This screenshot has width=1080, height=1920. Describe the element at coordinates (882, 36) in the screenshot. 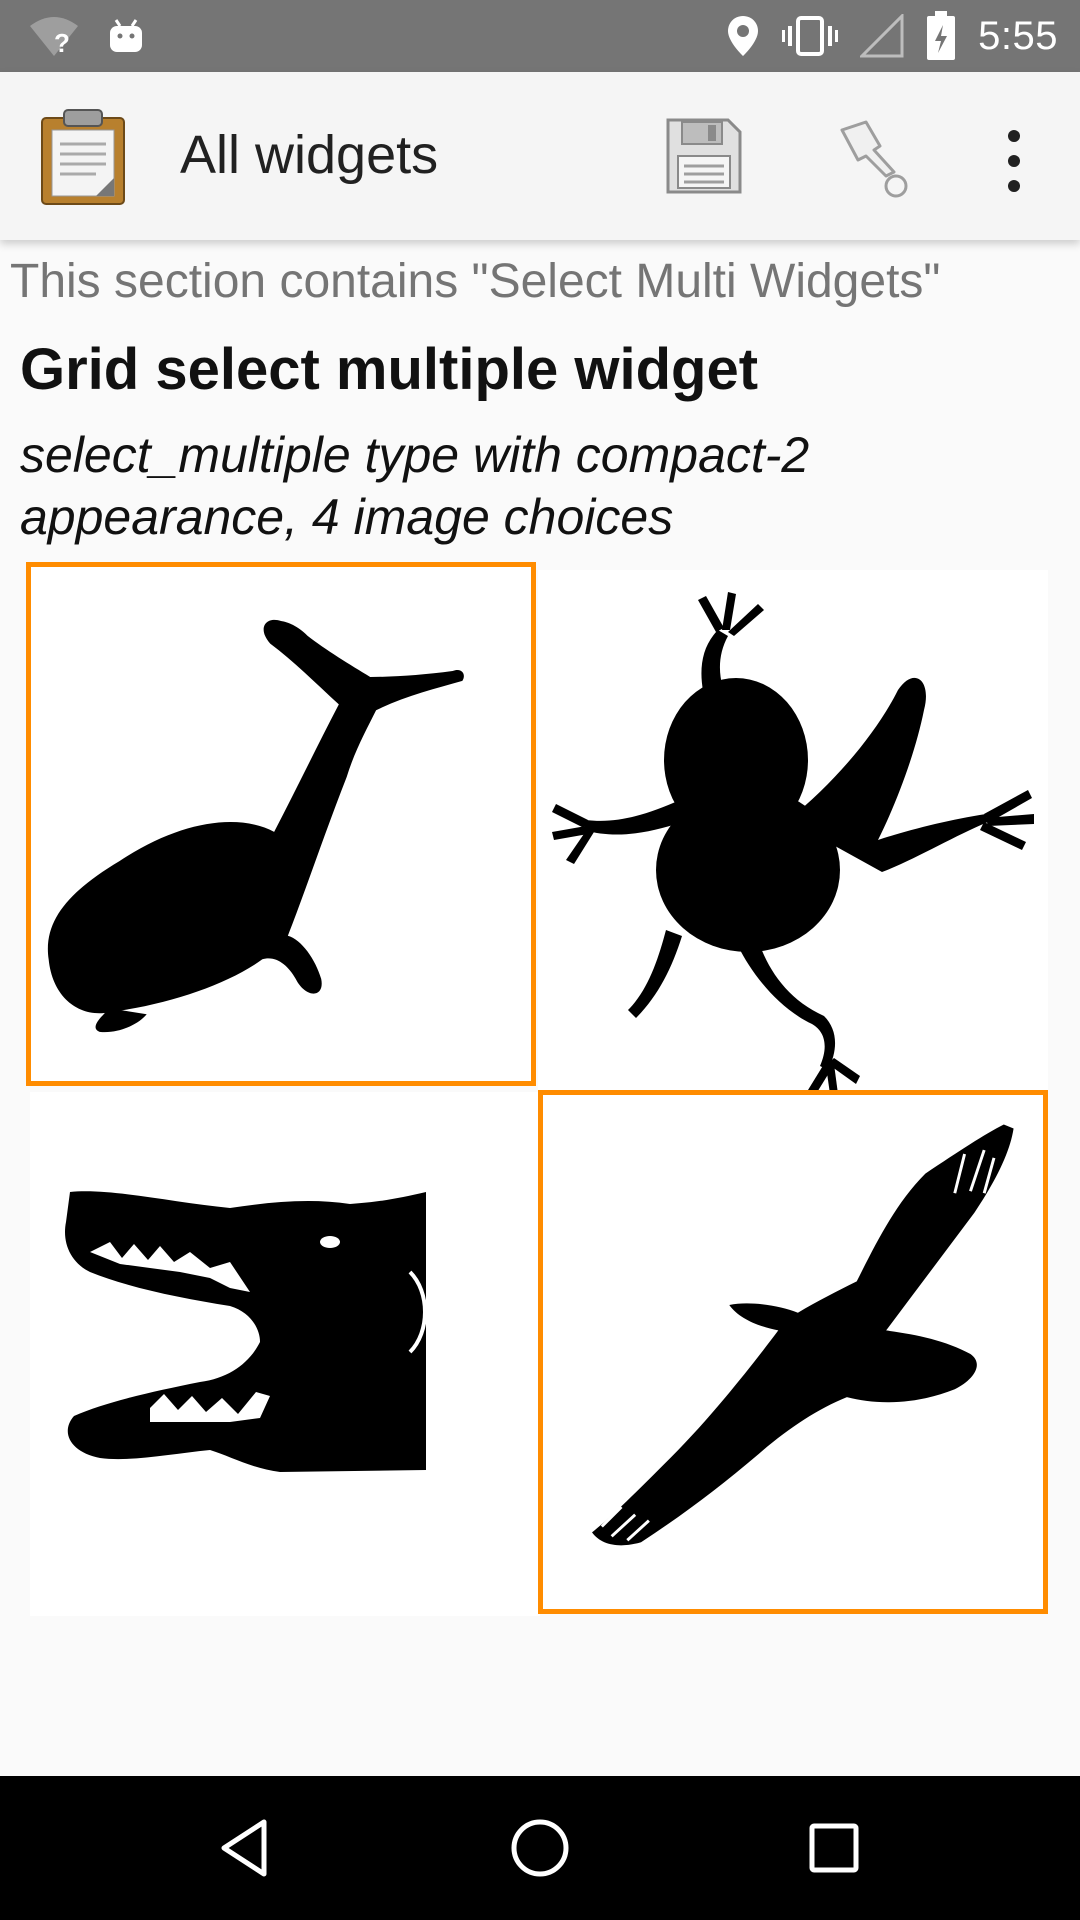

I see `no-signal-icon` at that location.